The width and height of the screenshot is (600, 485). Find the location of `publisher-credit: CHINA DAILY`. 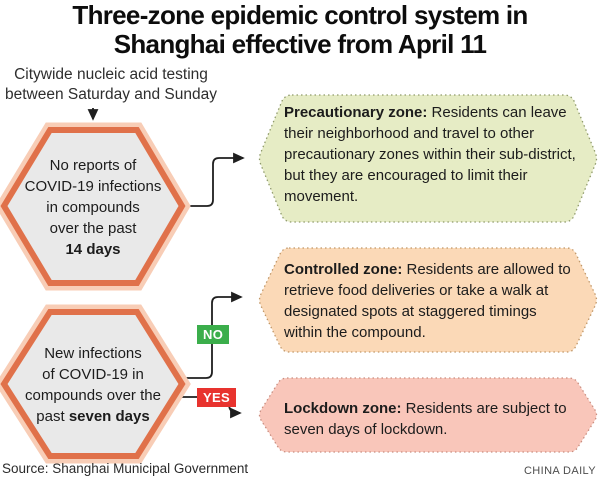

publisher-credit: CHINA DAILY is located at coordinates (559, 471).